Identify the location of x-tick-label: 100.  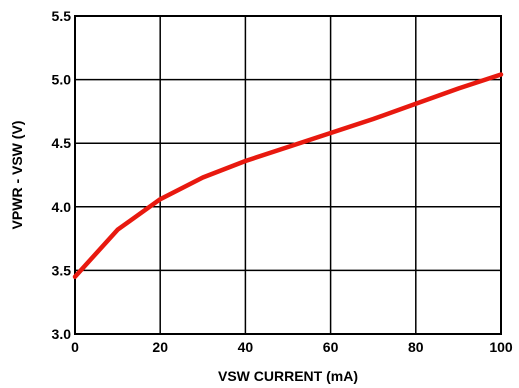
(501, 347).